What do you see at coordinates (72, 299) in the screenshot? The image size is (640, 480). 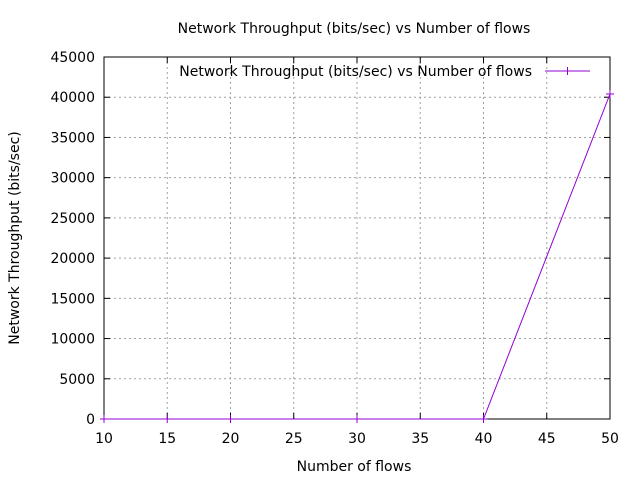 I see `y-tick-label: 15000` at bounding box center [72, 299].